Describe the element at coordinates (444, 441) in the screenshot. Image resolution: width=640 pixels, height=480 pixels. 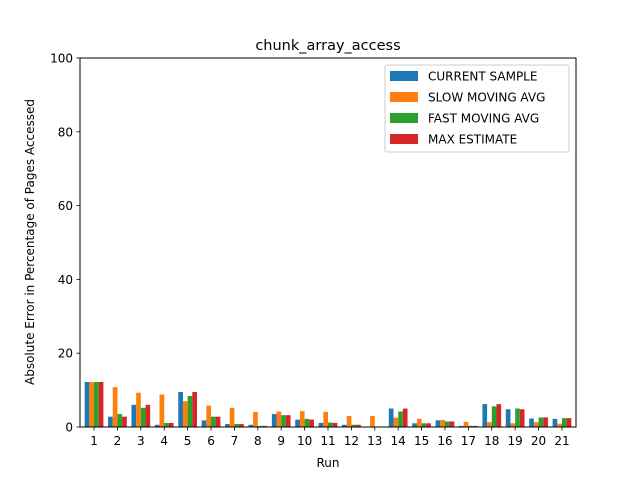
I see `x-tick-label: 16` at that location.